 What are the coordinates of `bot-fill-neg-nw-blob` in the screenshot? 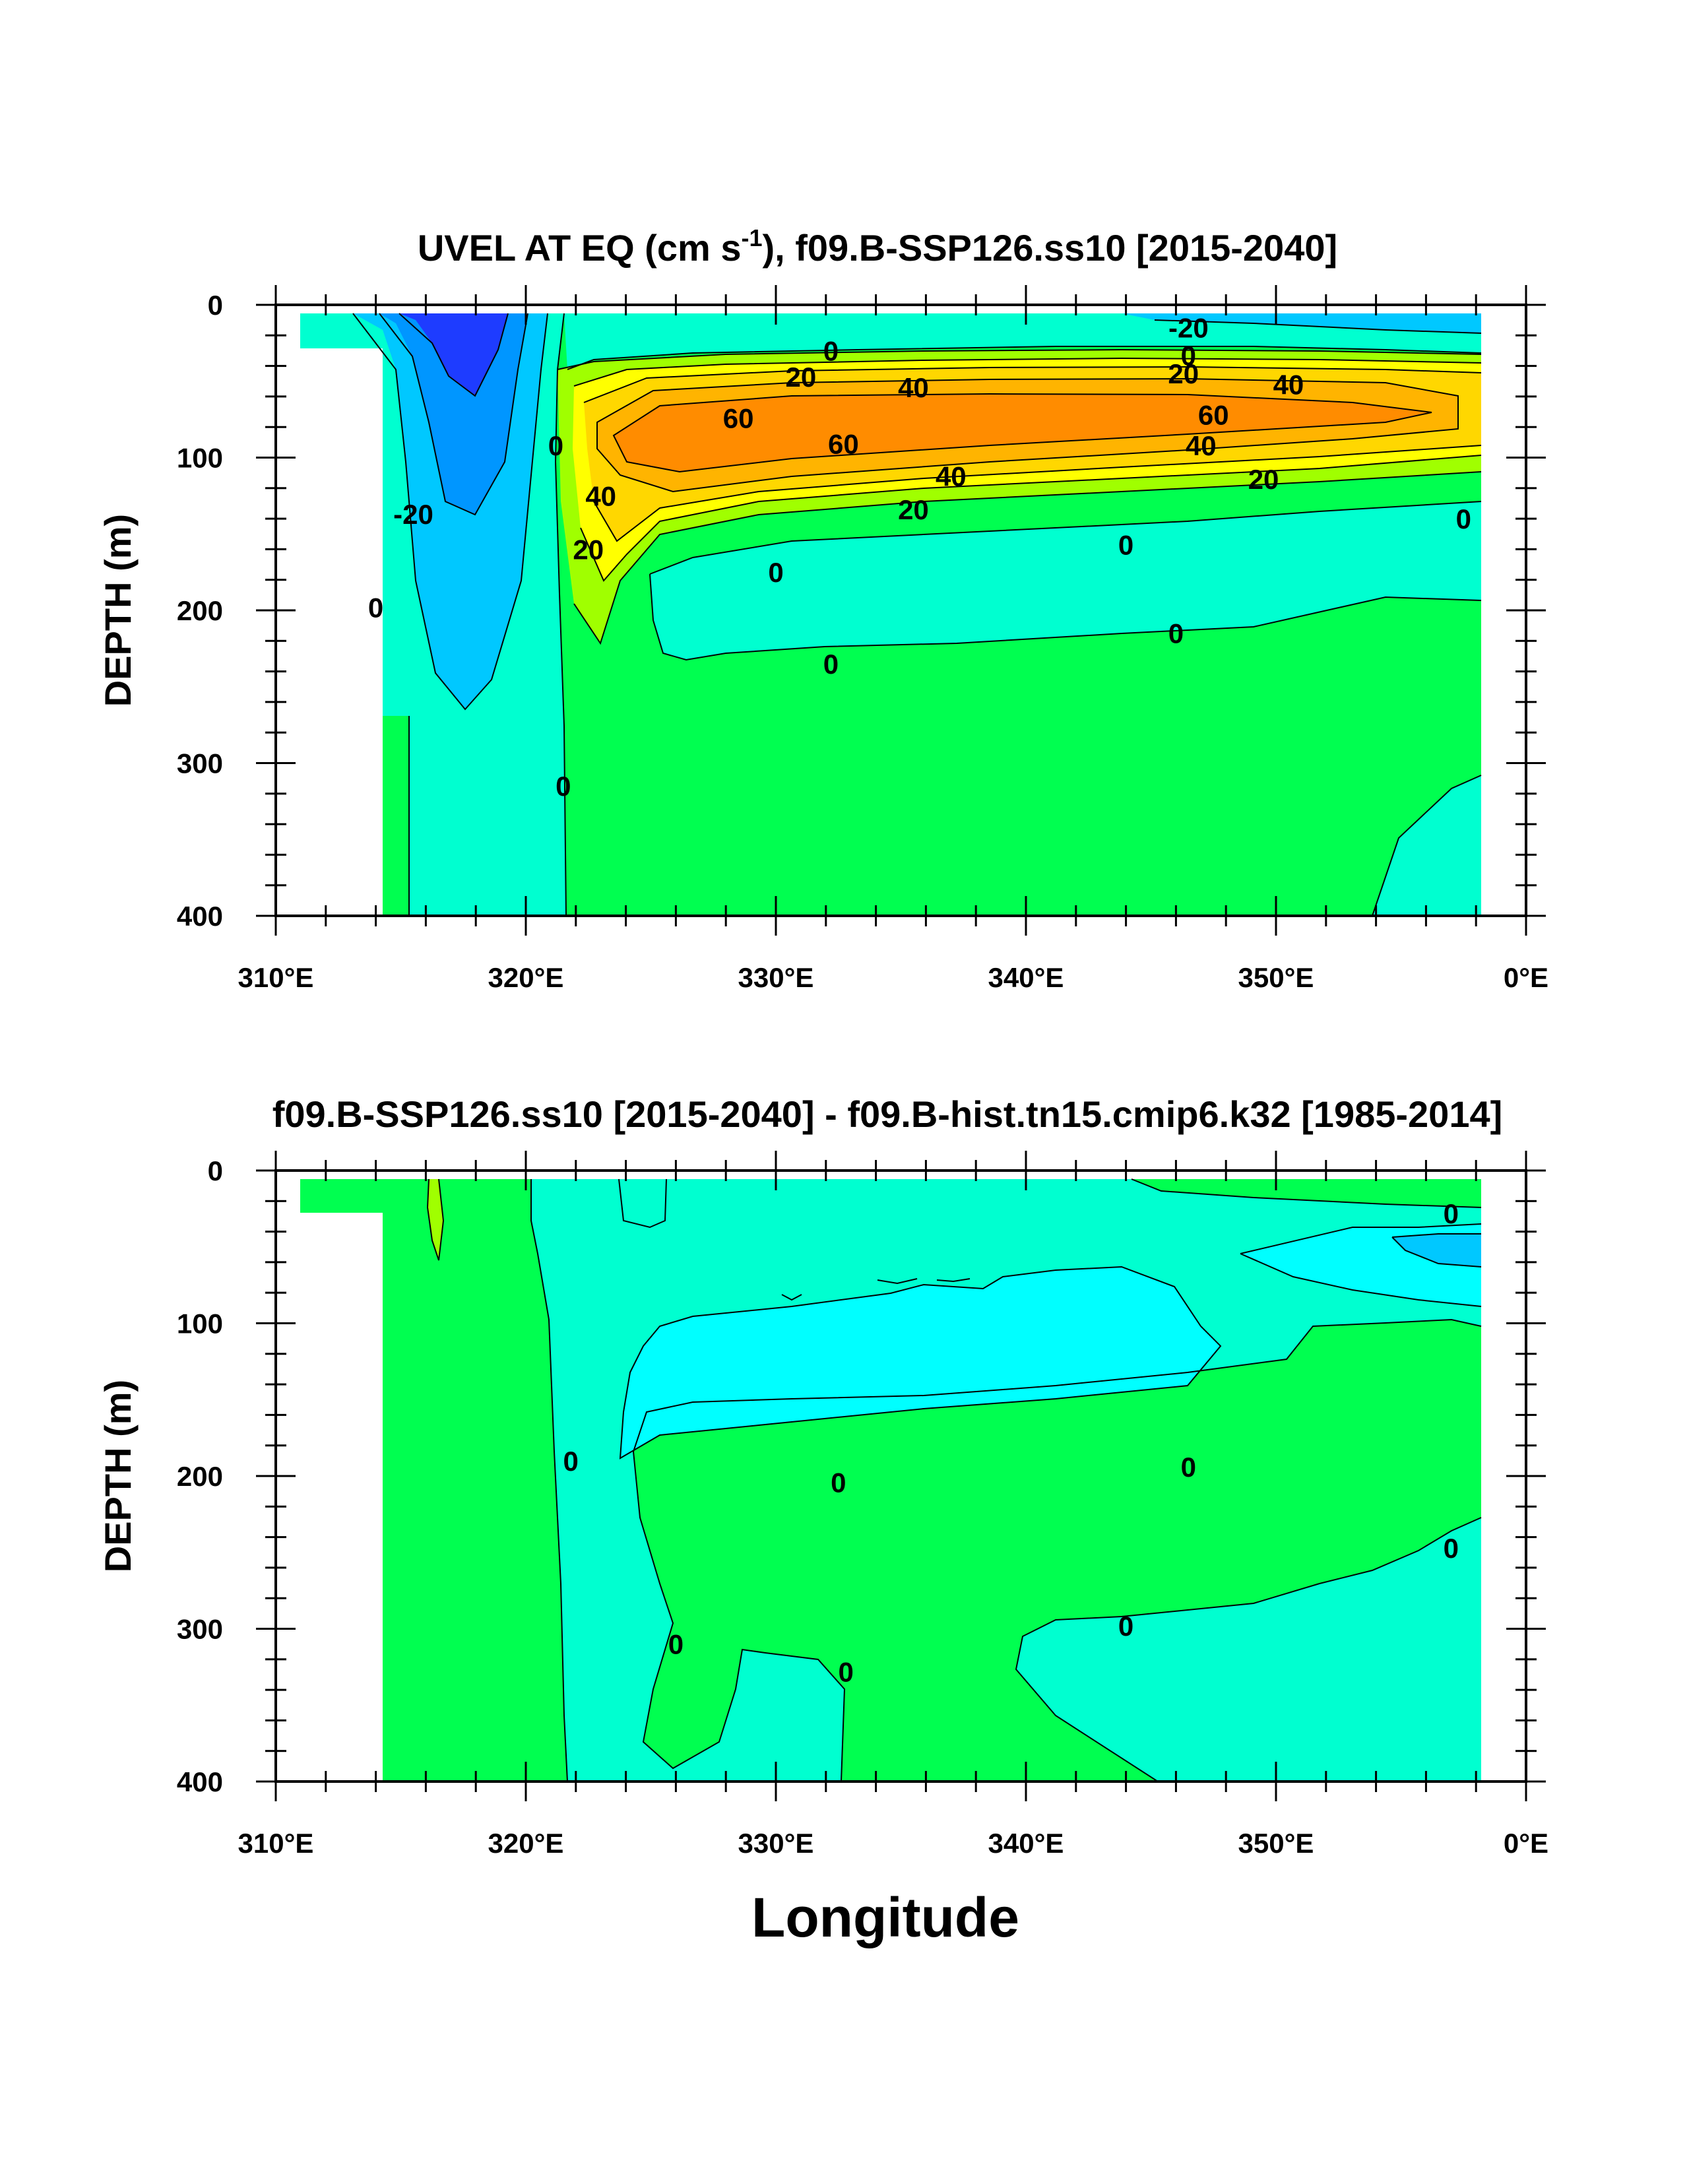 It's located at (642, 1203).